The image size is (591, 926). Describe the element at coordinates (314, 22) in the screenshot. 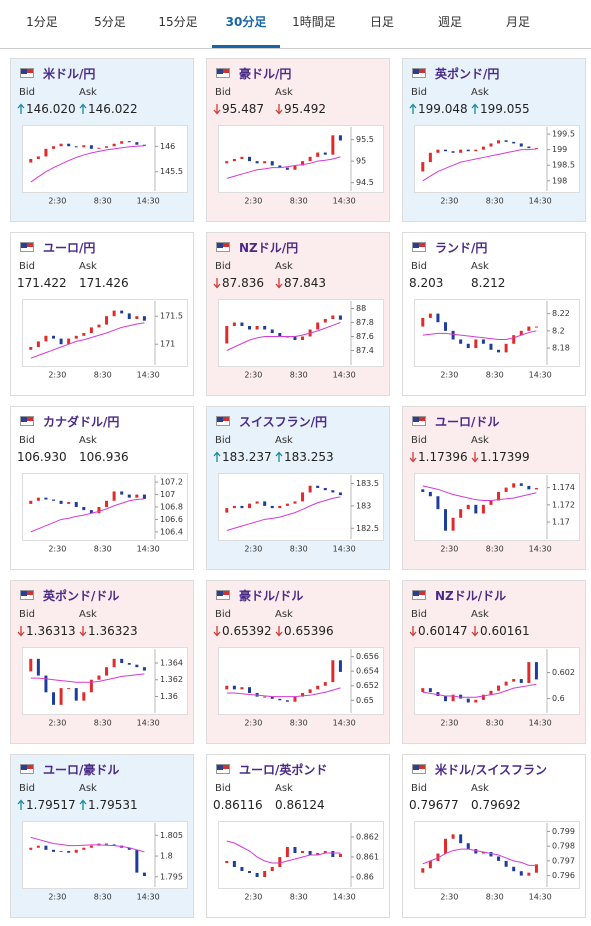

I see `tab: 1時間足` at that location.